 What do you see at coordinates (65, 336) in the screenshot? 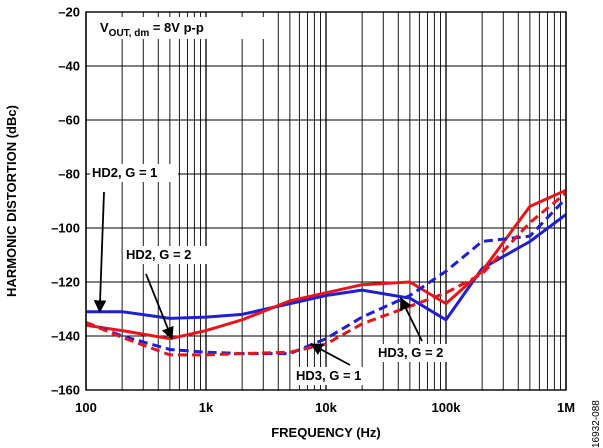
I see `y-tick-label: –140` at bounding box center [65, 336].